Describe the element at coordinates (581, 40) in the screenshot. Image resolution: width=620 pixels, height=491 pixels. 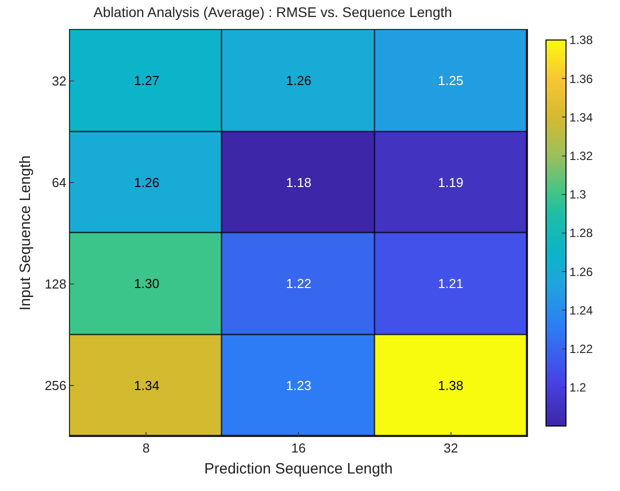
I see `color-bar-label: 1.38` at that location.